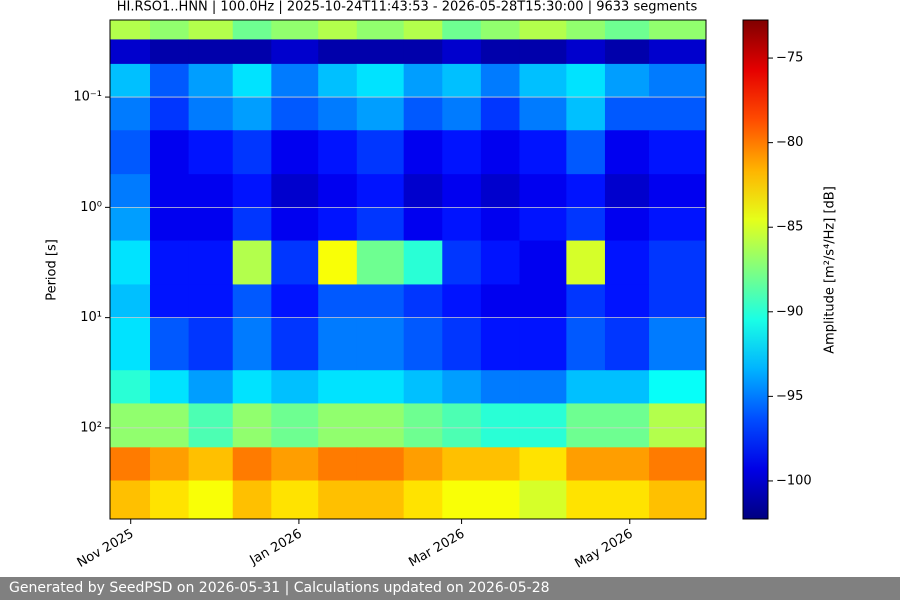 The image size is (900, 600). Describe the element at coordinates (106, 549) in the screenshot. I see `x-tick-label: Nov 2025` at that location.